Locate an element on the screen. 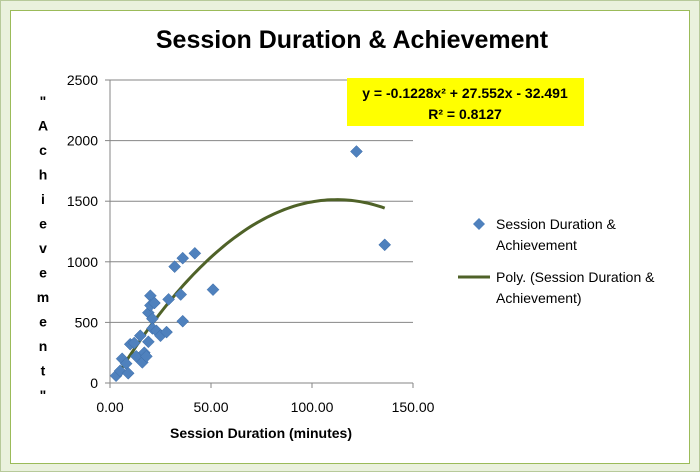 The height and width of the screenshot is (472, 700). x-axis-title: Session Duration (minutes) is located at coordinates (261, 433).